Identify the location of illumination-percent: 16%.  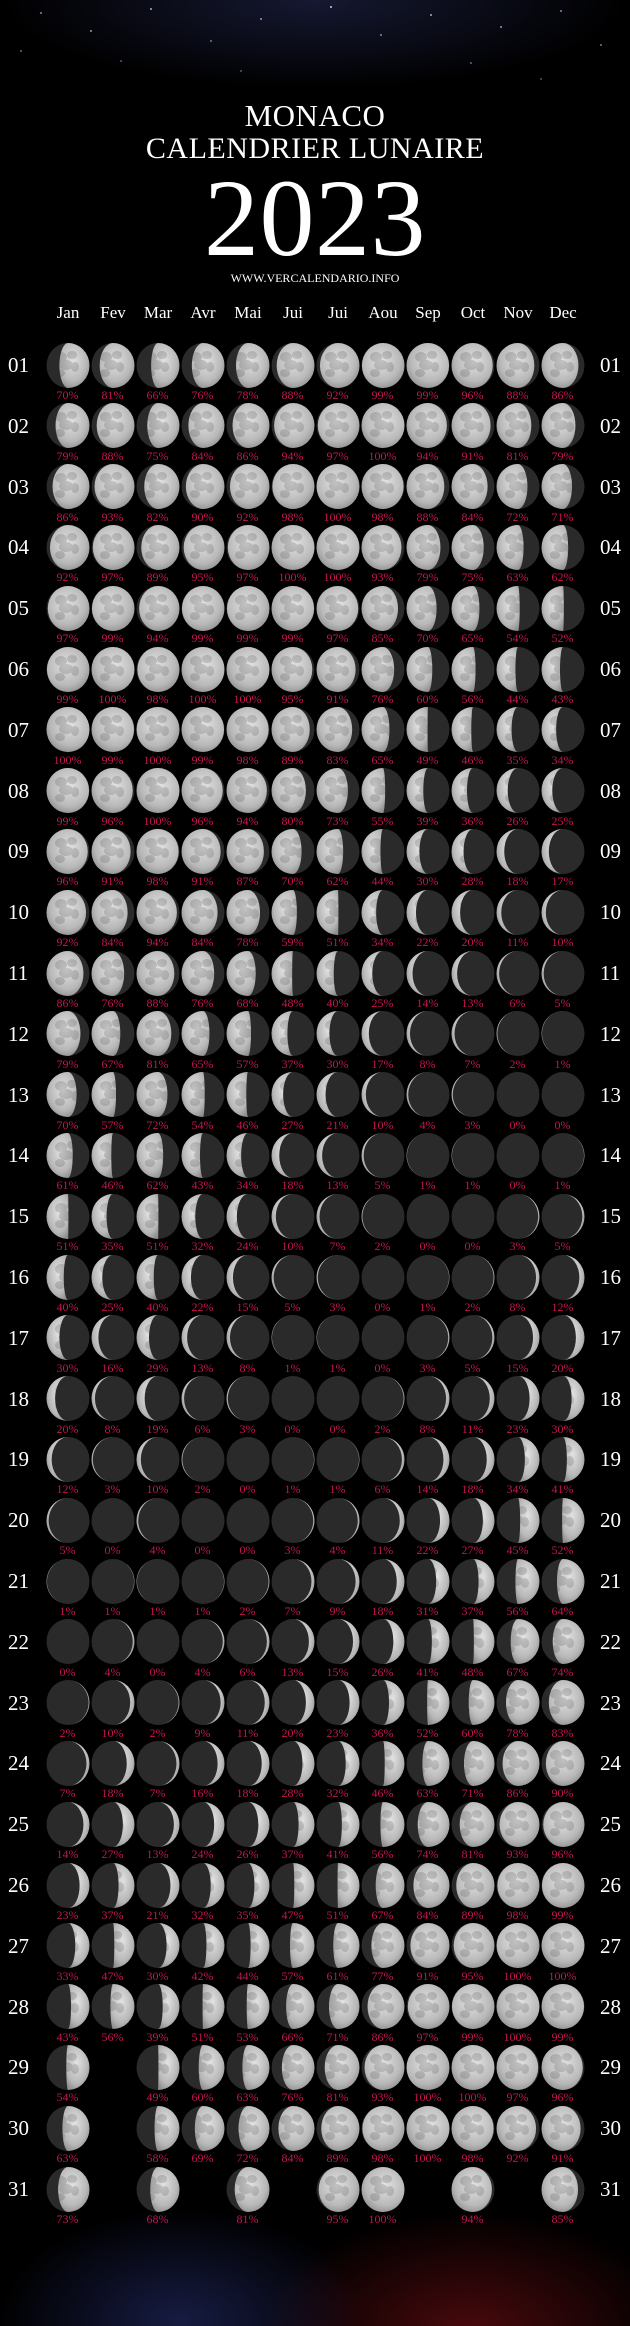
(202, 1793).